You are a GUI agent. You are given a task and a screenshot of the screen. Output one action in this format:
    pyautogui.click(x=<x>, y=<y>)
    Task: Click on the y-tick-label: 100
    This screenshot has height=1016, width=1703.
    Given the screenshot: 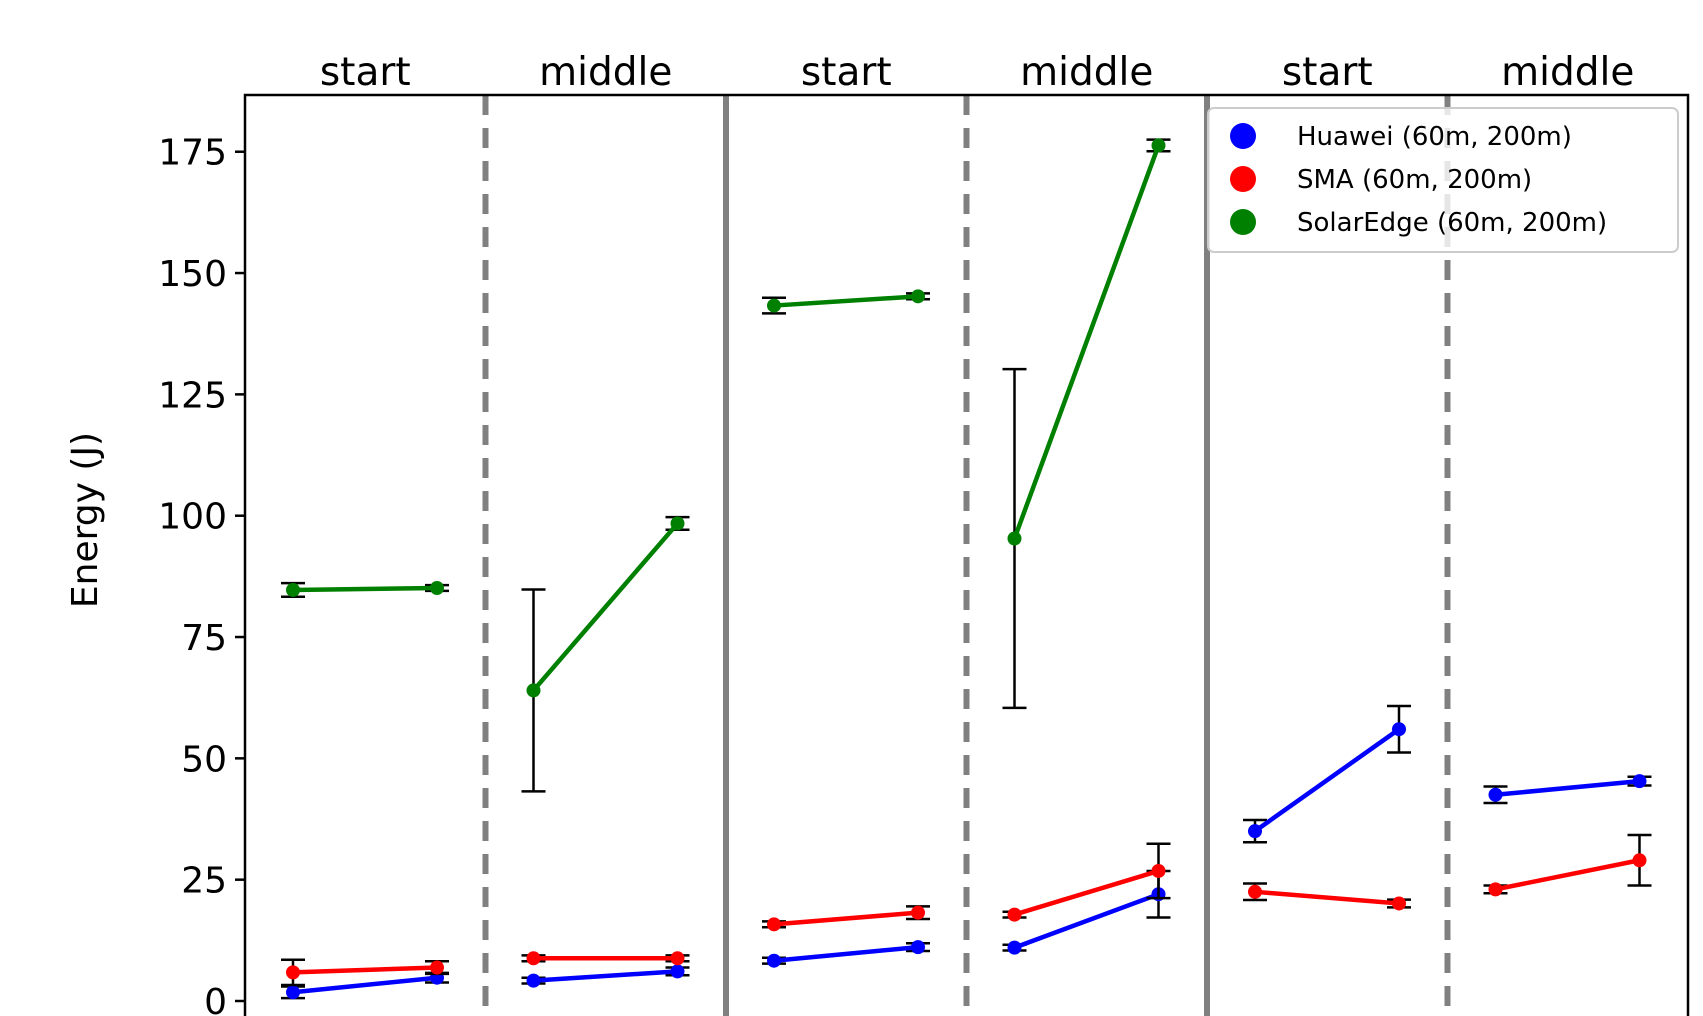 What is the action you would take?
    pyautogui.click(x=192, y=517)
    